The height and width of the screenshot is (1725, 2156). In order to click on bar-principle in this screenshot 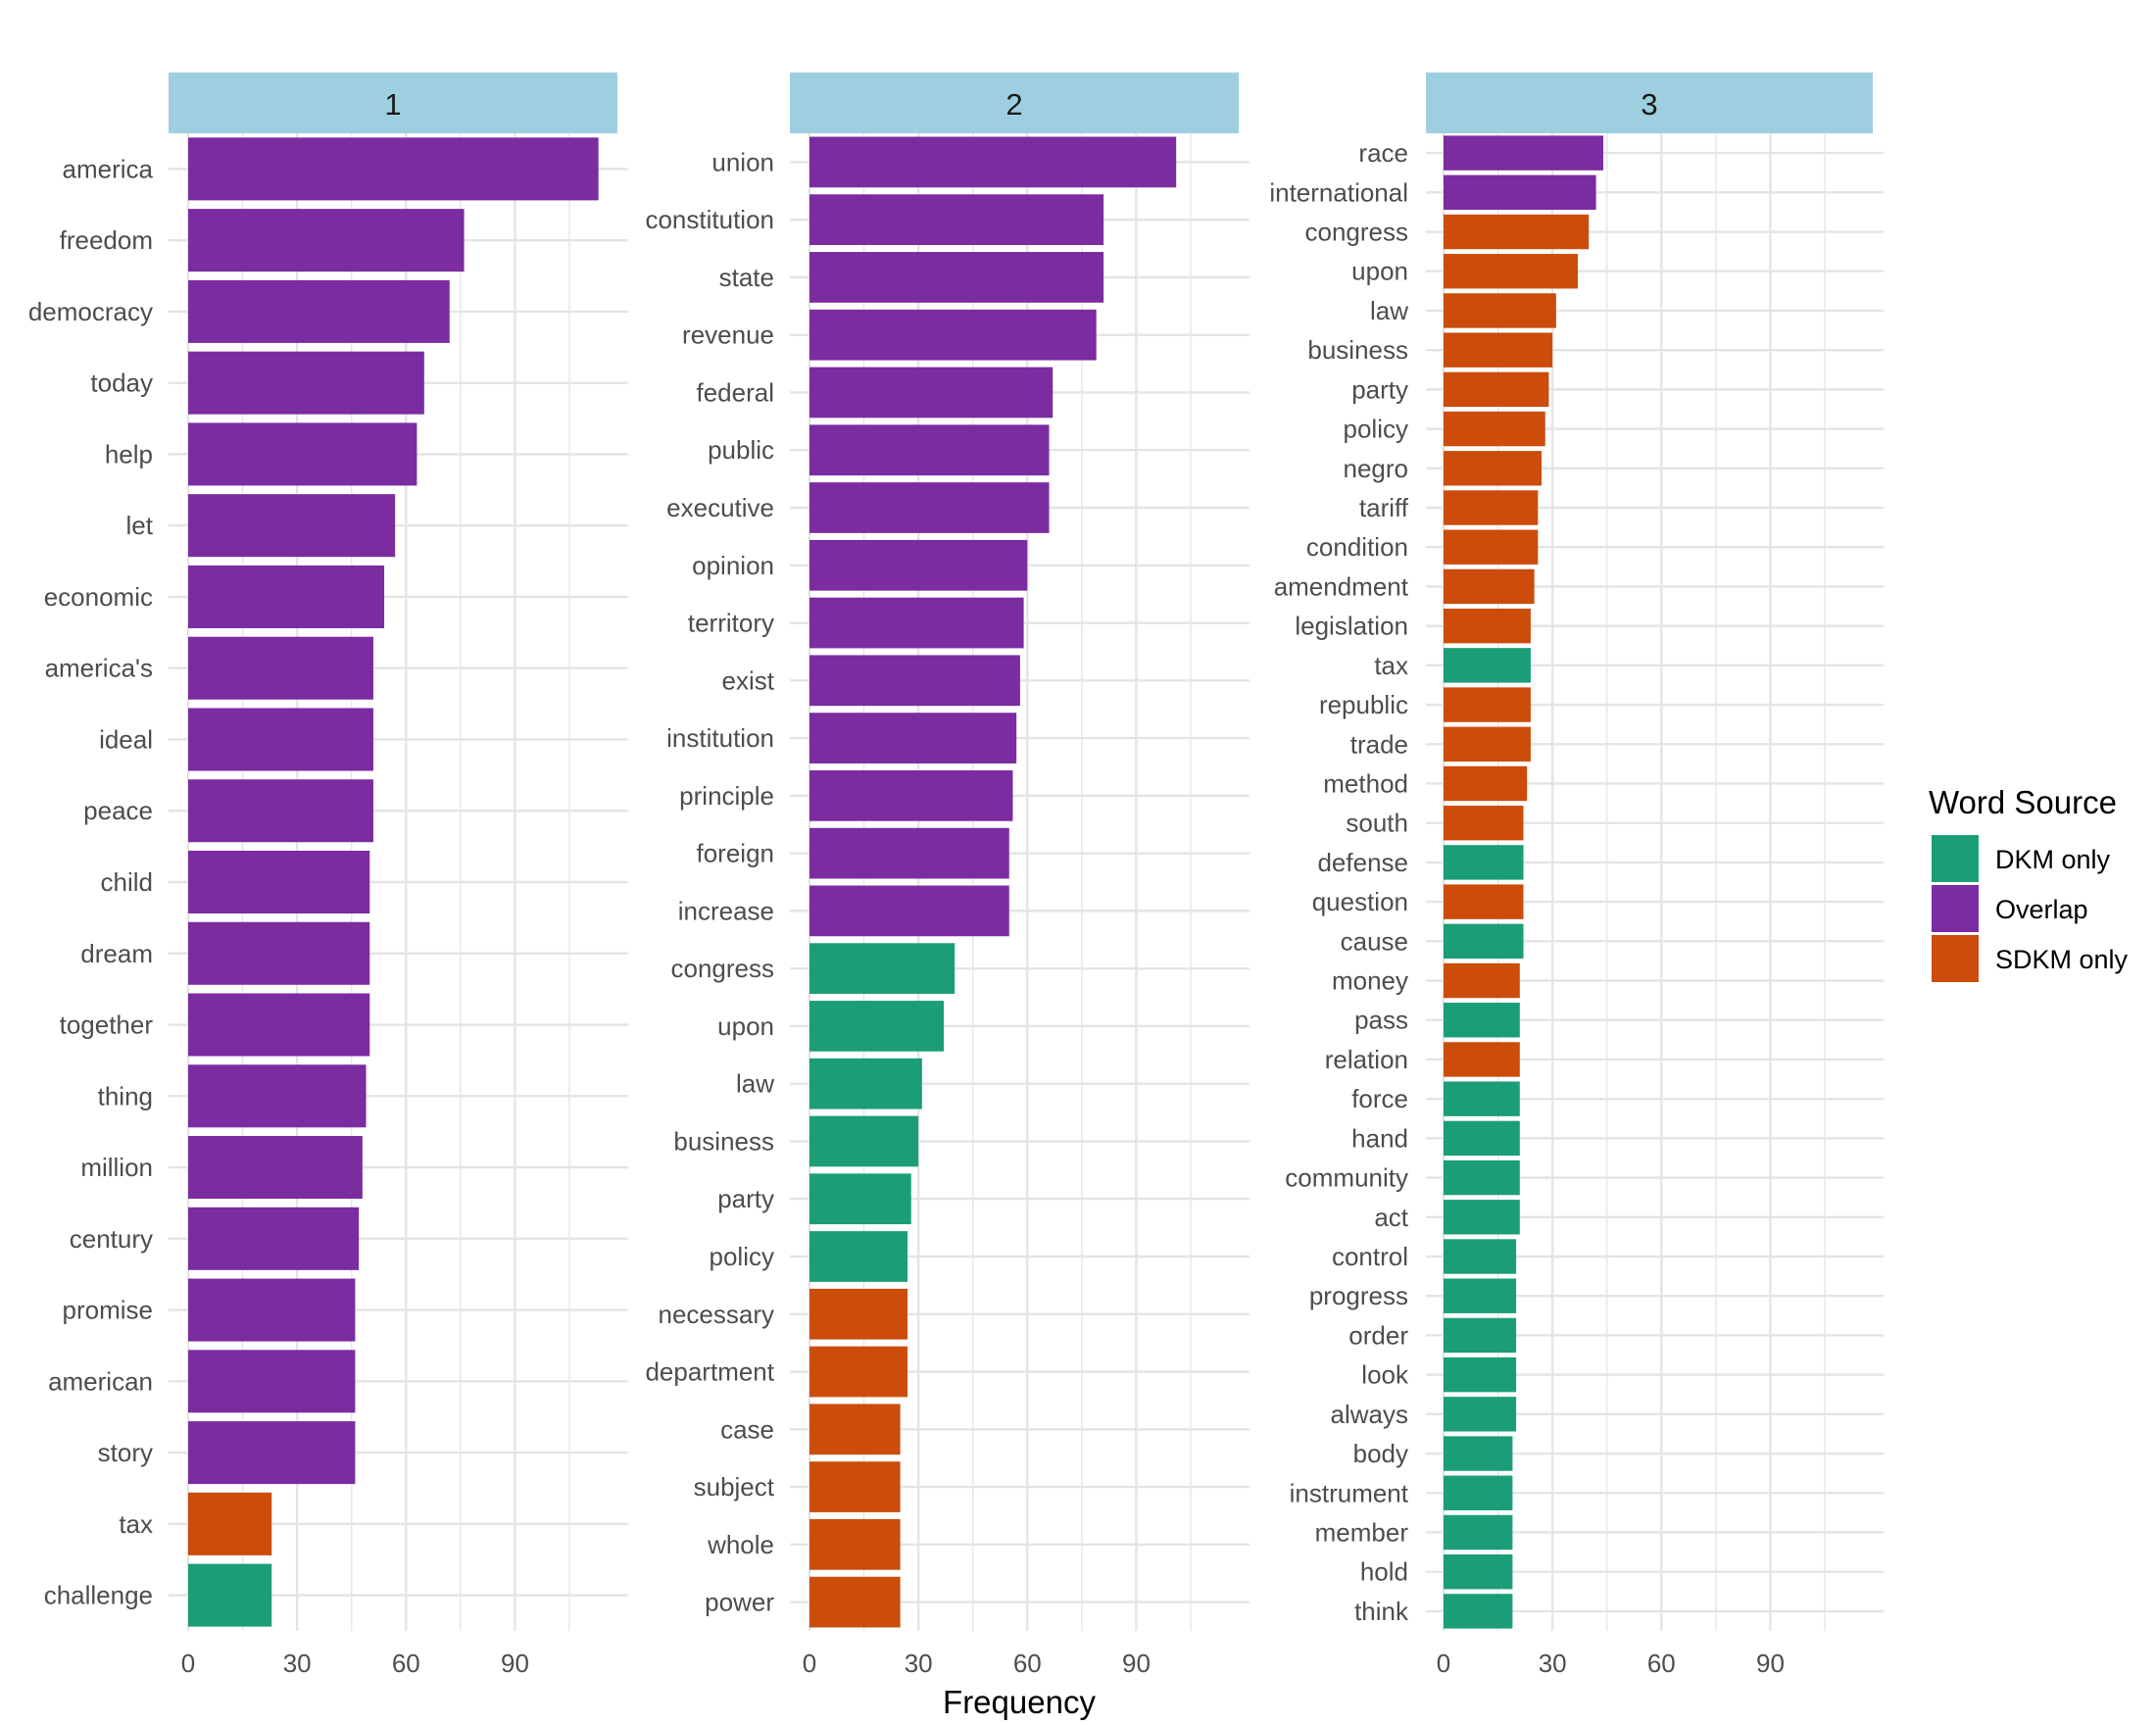, I will do `click(911, 795)`.